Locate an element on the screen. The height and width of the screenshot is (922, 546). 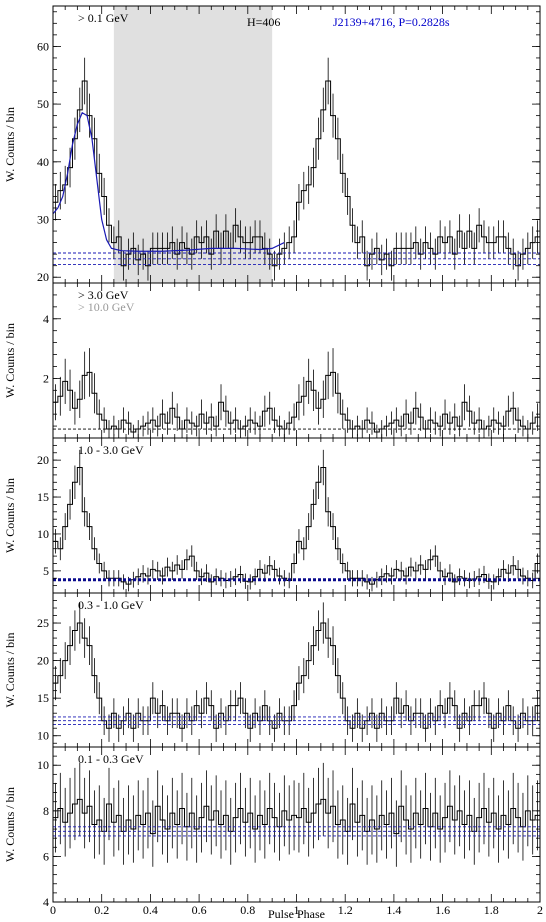
y-tick-label: 50 is located at coordinates (43, 104).